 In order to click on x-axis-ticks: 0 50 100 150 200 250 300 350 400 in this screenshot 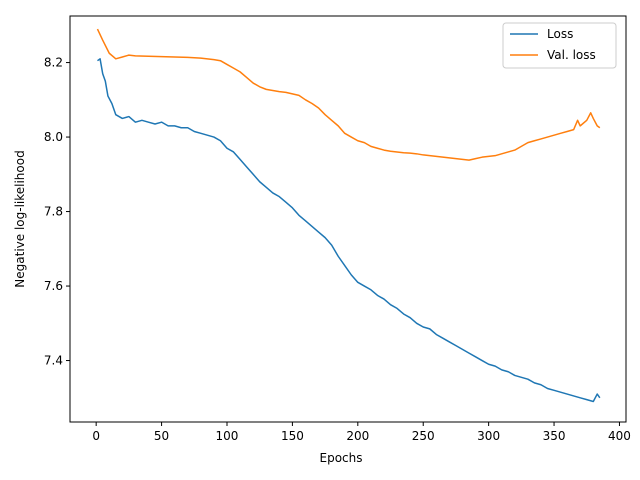, I will do `click(361, 432)`.